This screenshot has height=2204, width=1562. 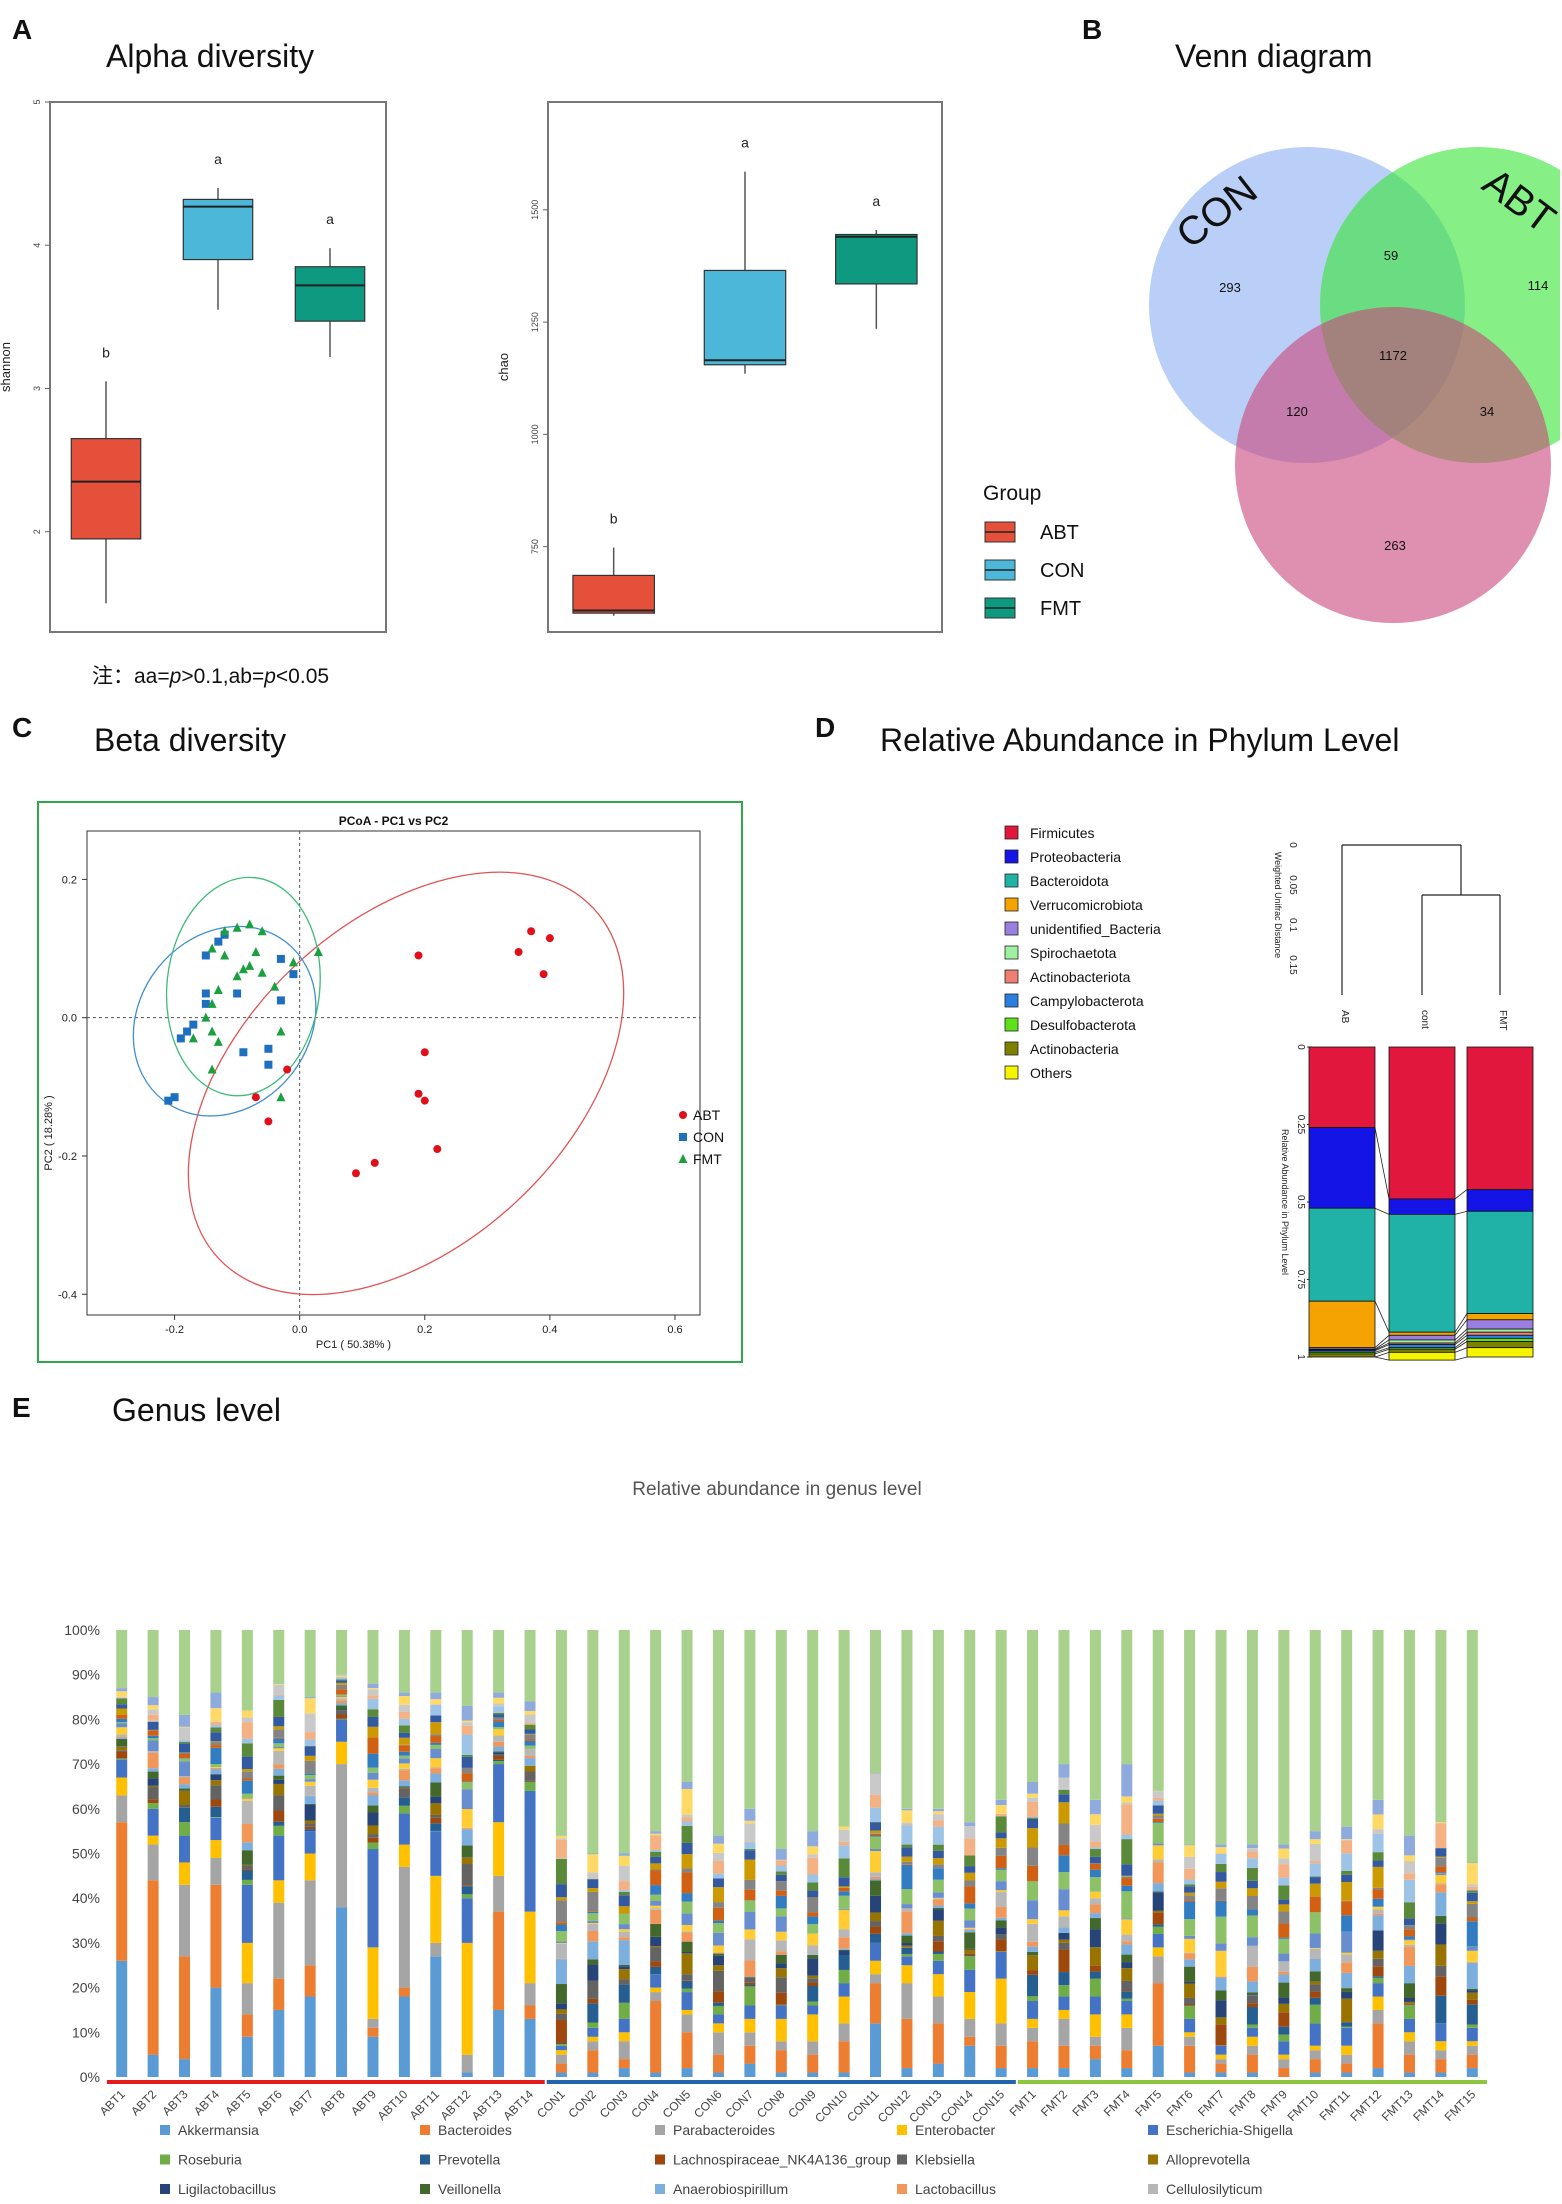 I want to click on genus-bar-ABT9-Veillonella, so click(x=373, y=1809).